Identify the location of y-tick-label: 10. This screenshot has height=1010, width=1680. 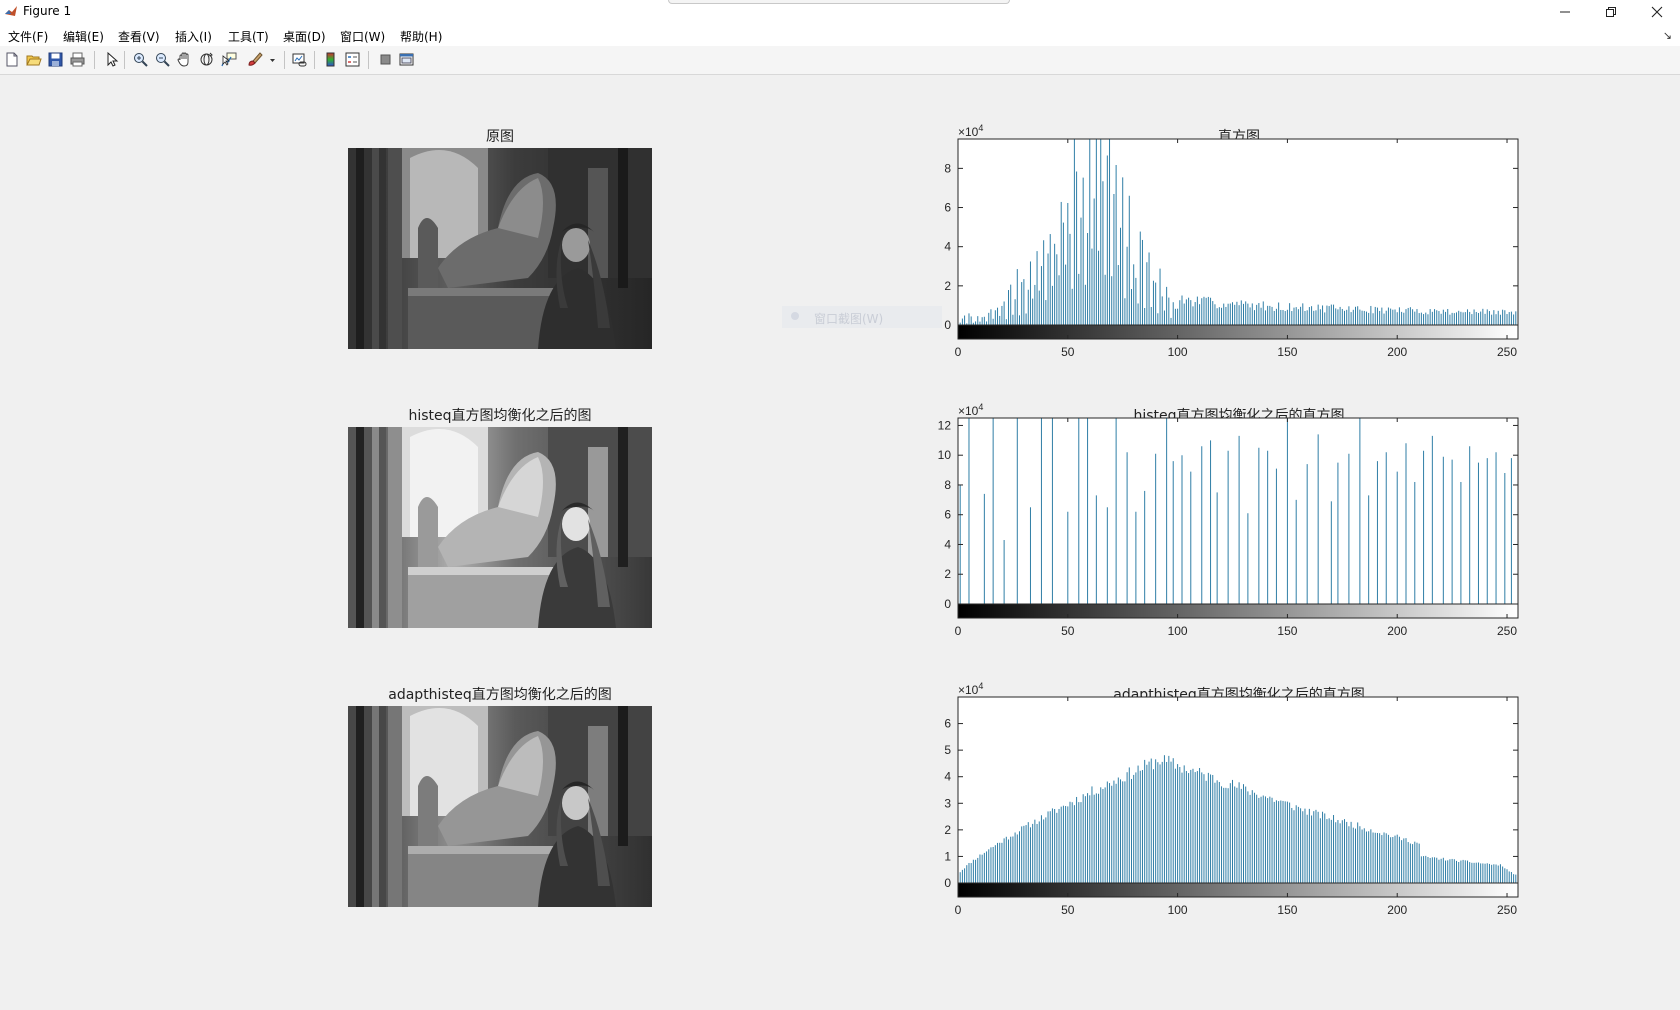
(945, 455).